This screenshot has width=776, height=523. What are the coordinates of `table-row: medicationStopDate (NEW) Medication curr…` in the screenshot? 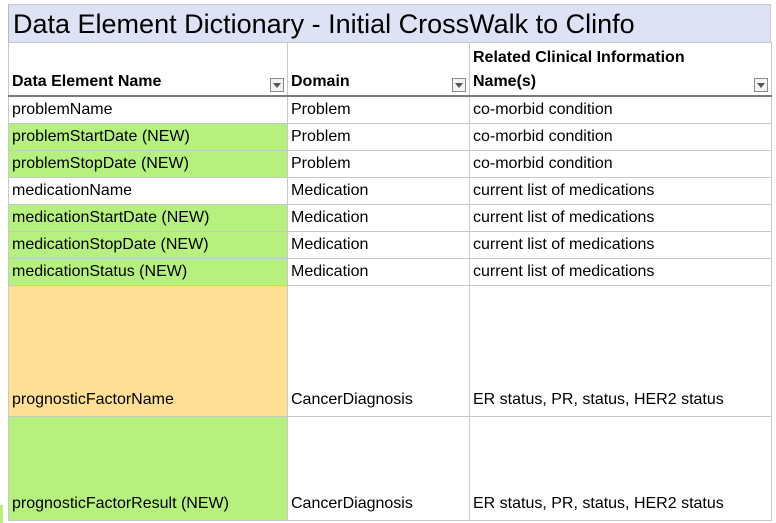 It's located at (390, 244).